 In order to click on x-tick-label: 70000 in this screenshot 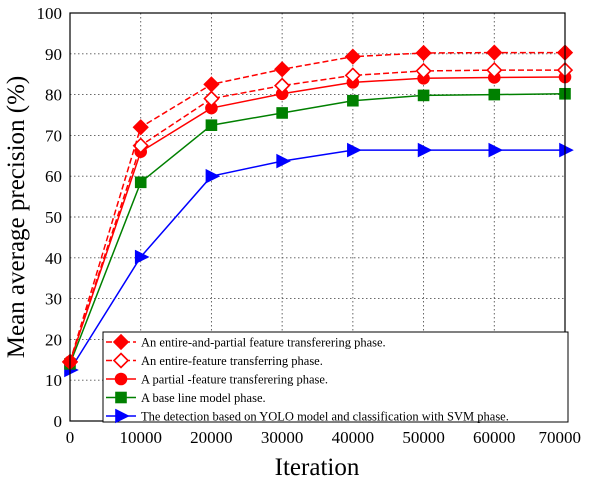, I will do `click(560, 437)`.